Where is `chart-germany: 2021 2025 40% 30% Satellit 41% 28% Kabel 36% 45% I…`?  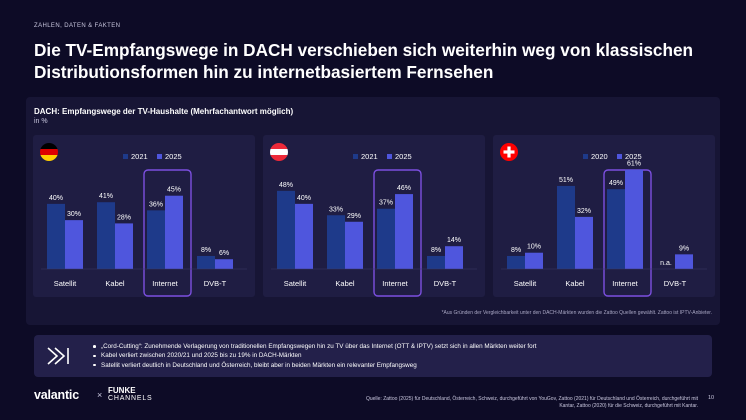 chart-germany: 2021 2025 40% 30% Satellit 41% 28% Kabel 36% 45% I… is located at coordinates (144, 216).